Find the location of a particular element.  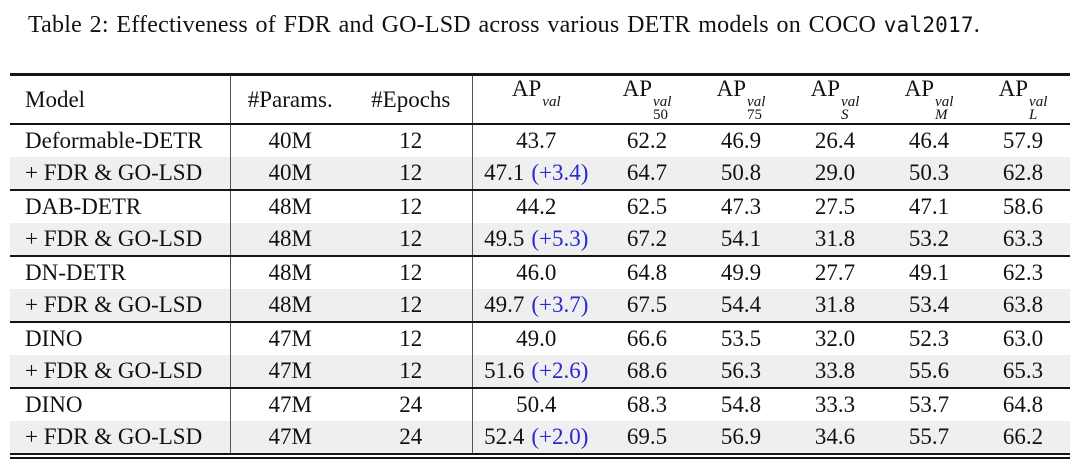

ap75-cell: 50.8 is located at coordinates (741, 172).